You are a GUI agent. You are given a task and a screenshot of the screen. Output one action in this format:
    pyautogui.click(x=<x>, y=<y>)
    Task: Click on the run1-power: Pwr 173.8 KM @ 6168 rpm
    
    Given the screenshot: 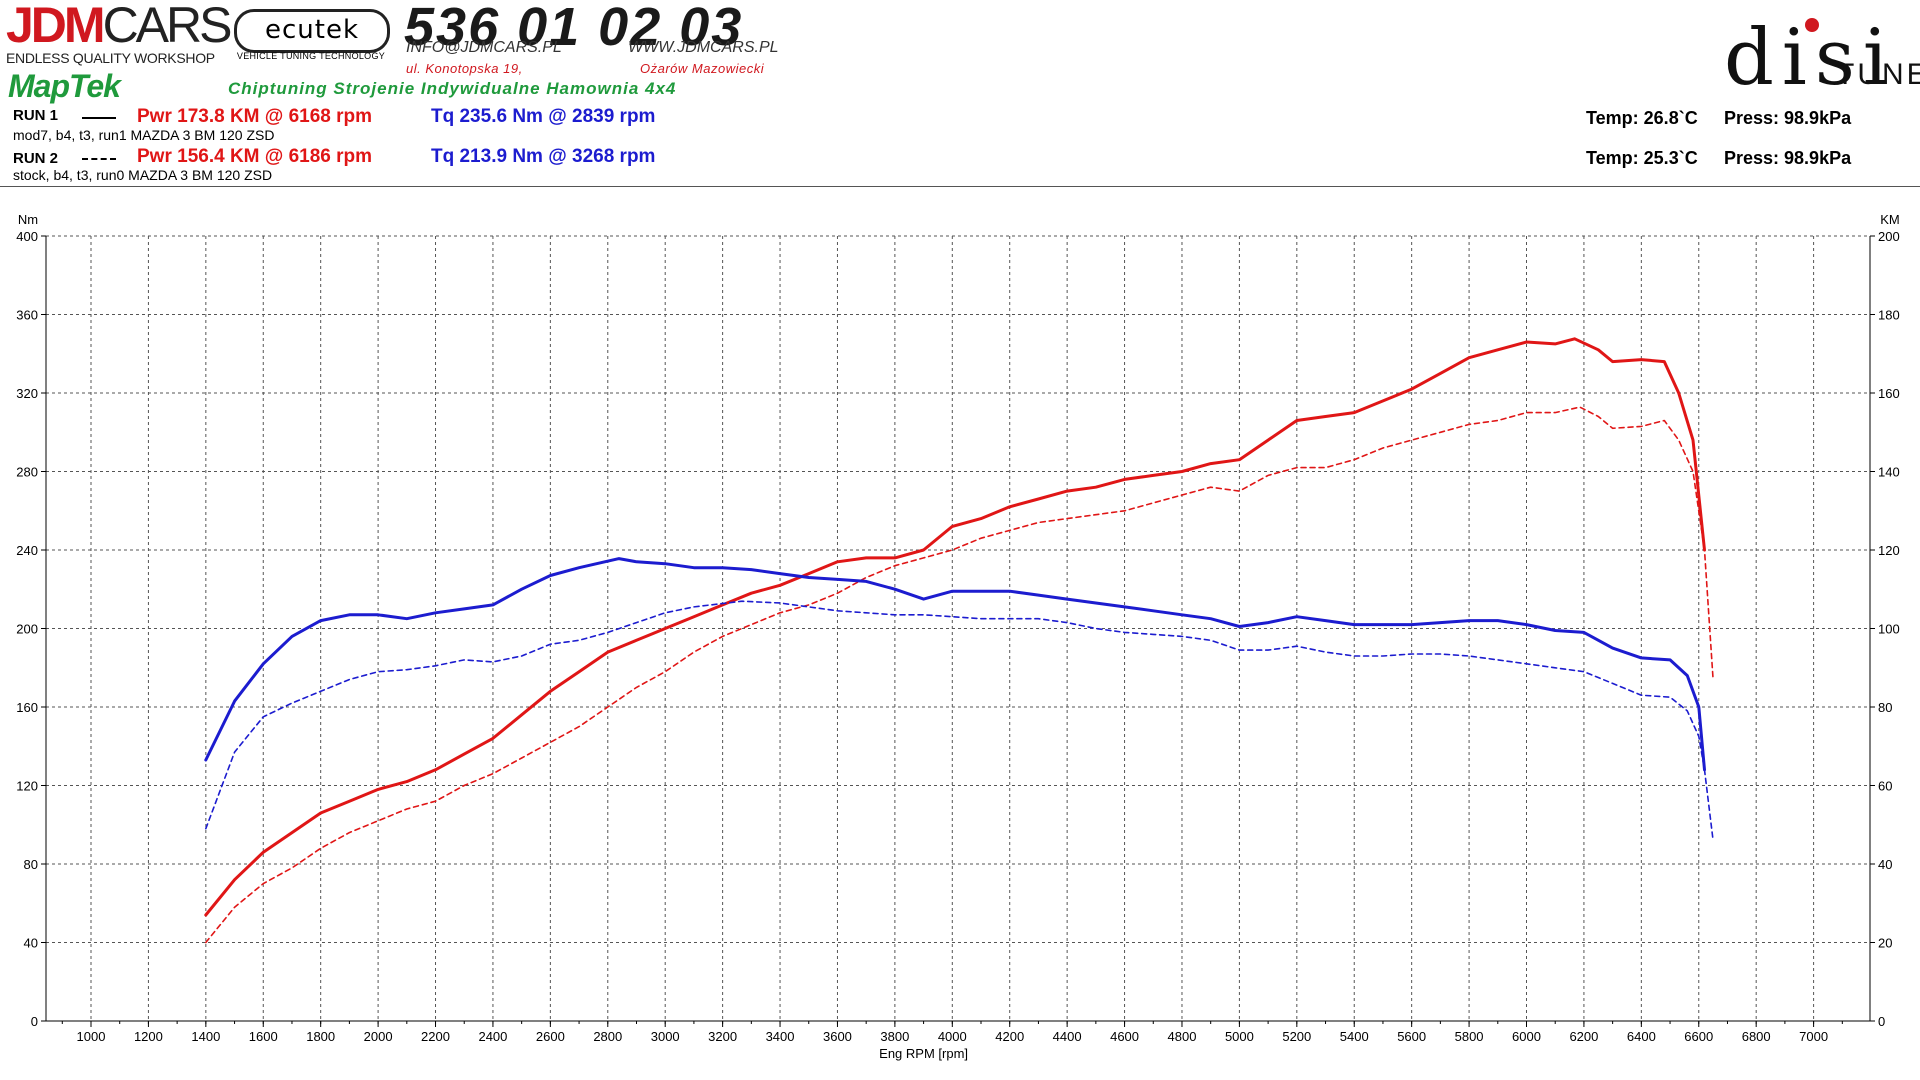 What is the action you would take?
    pyautogui.click(x=255, y=116)
    